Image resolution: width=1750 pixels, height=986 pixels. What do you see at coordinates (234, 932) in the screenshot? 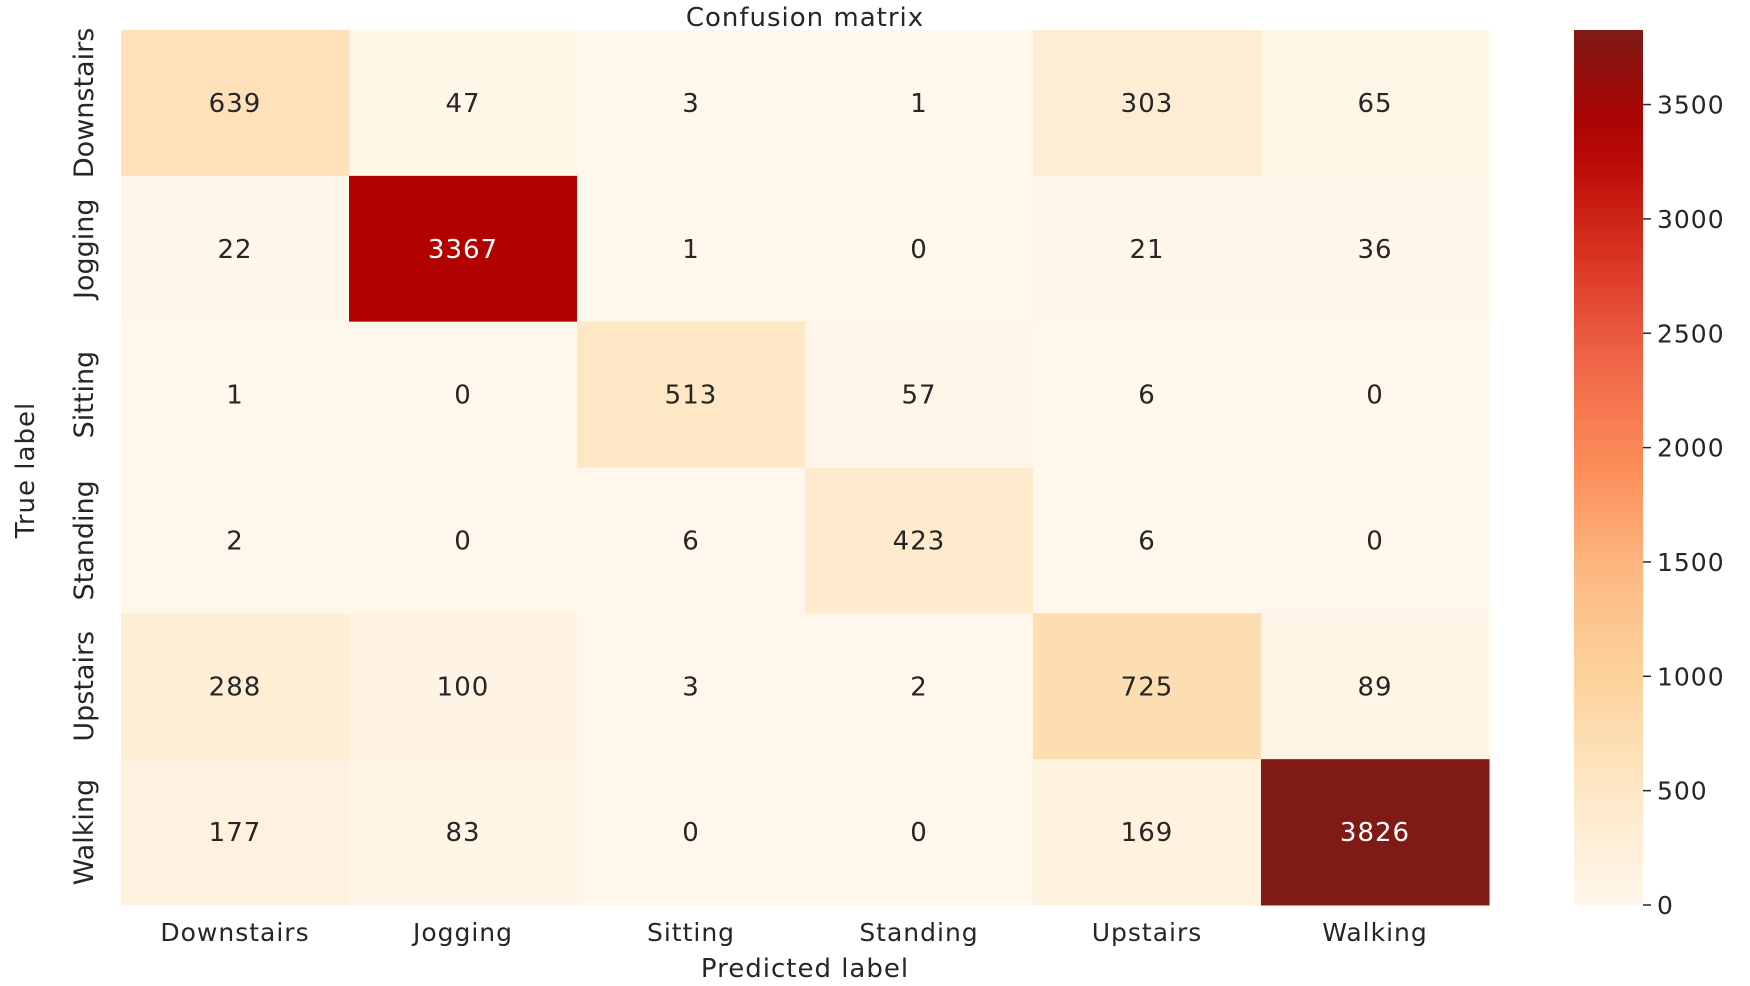
I see `x-tick-label: Downstairs` at bounding box center [234, 932].